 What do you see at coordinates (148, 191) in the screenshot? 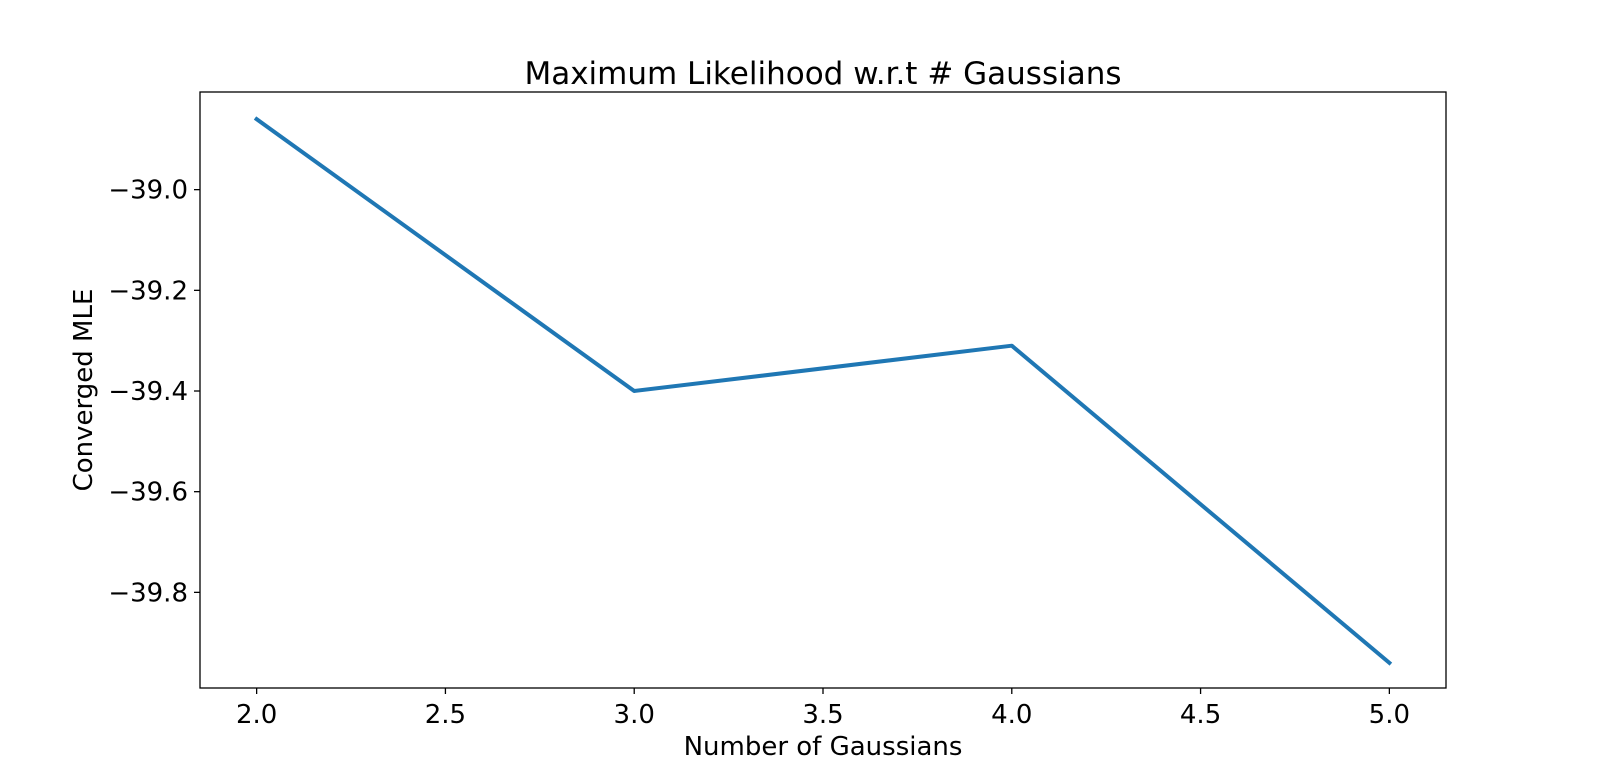
I see `y-tick-label: −39.0` at bounding box center [148, 191].